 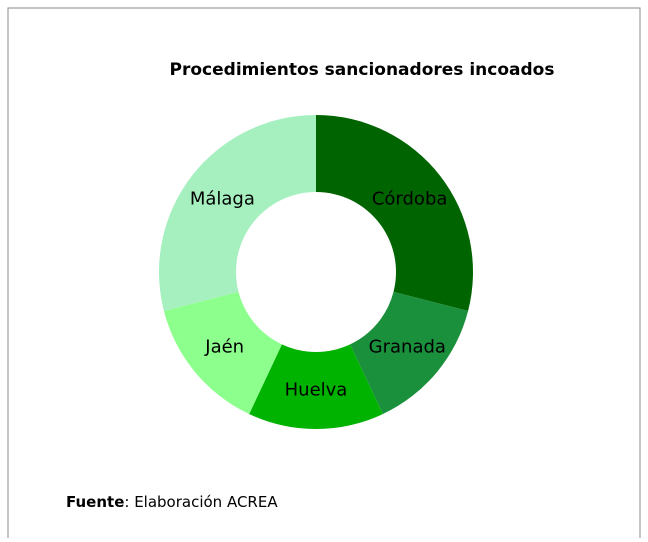 I want to click on slice-label: Jaén, so click(x=224, y=347).